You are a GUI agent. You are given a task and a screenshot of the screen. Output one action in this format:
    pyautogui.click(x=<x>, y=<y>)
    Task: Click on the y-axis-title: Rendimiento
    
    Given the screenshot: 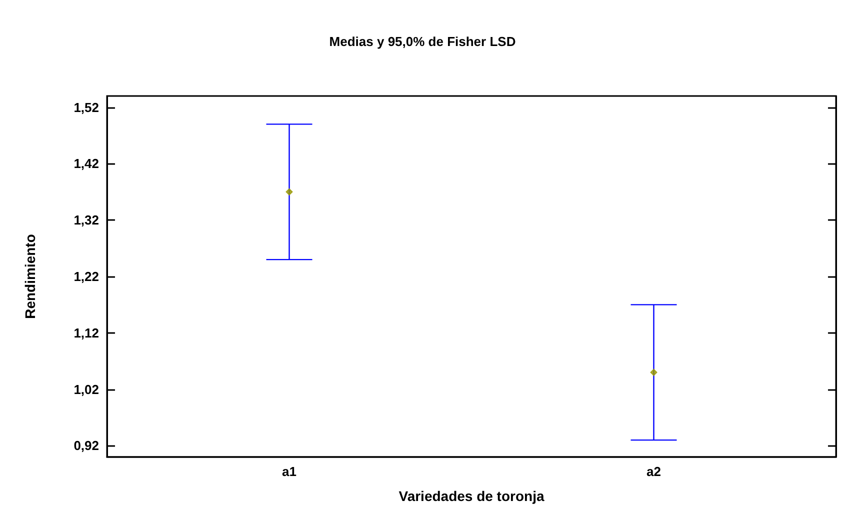 What is the action you would take?
    pyautogui.click(x=30, y=276)
    